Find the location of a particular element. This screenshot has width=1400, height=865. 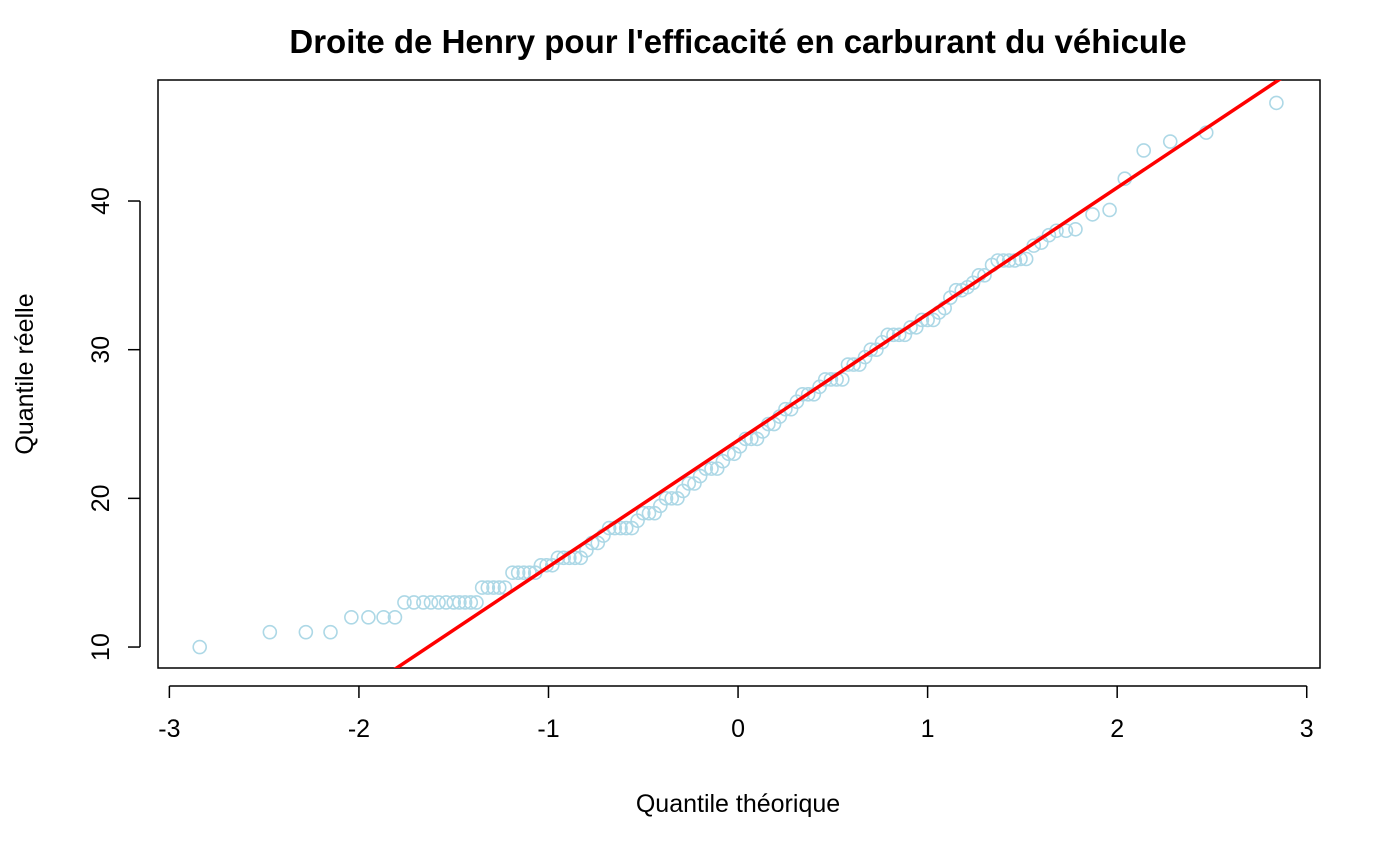

x-tick-label: 1 is located at coordinates (928, 729).